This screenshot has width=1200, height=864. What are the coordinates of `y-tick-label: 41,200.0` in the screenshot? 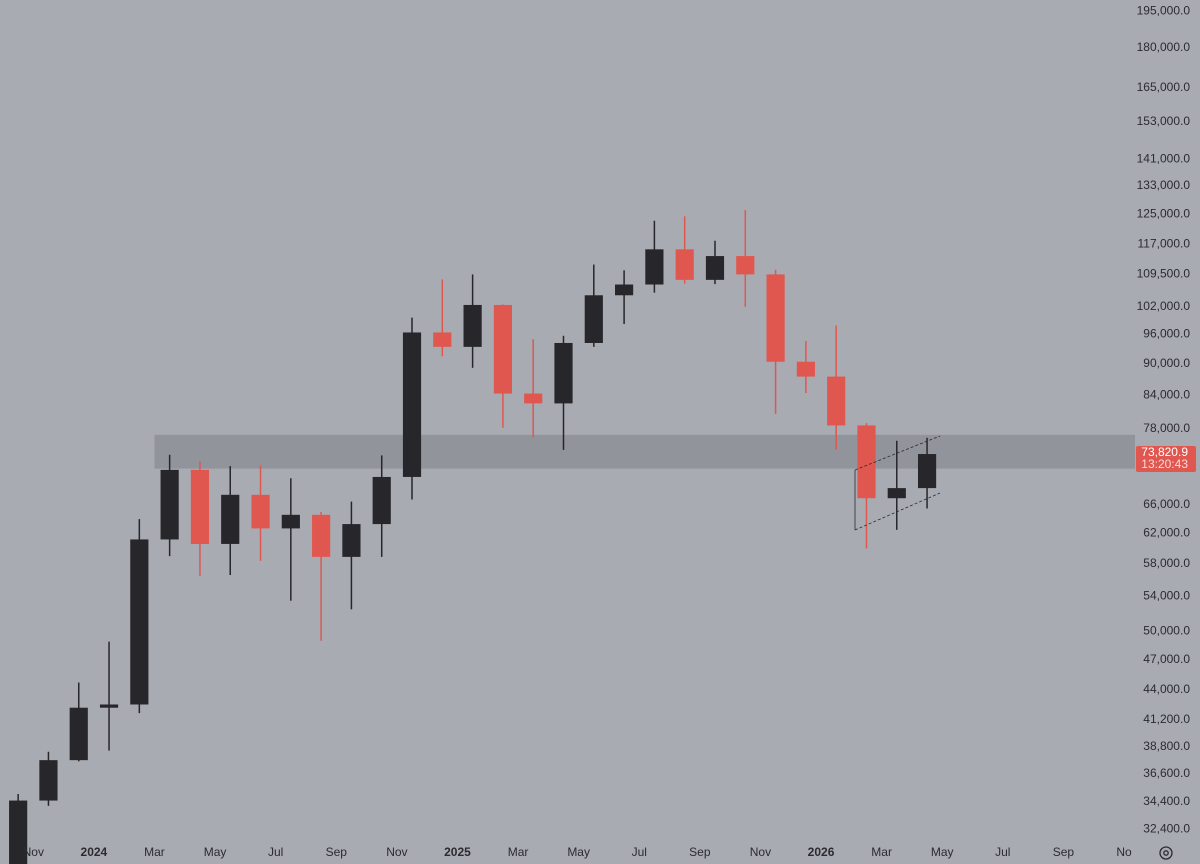 It's located at (1166, 719).